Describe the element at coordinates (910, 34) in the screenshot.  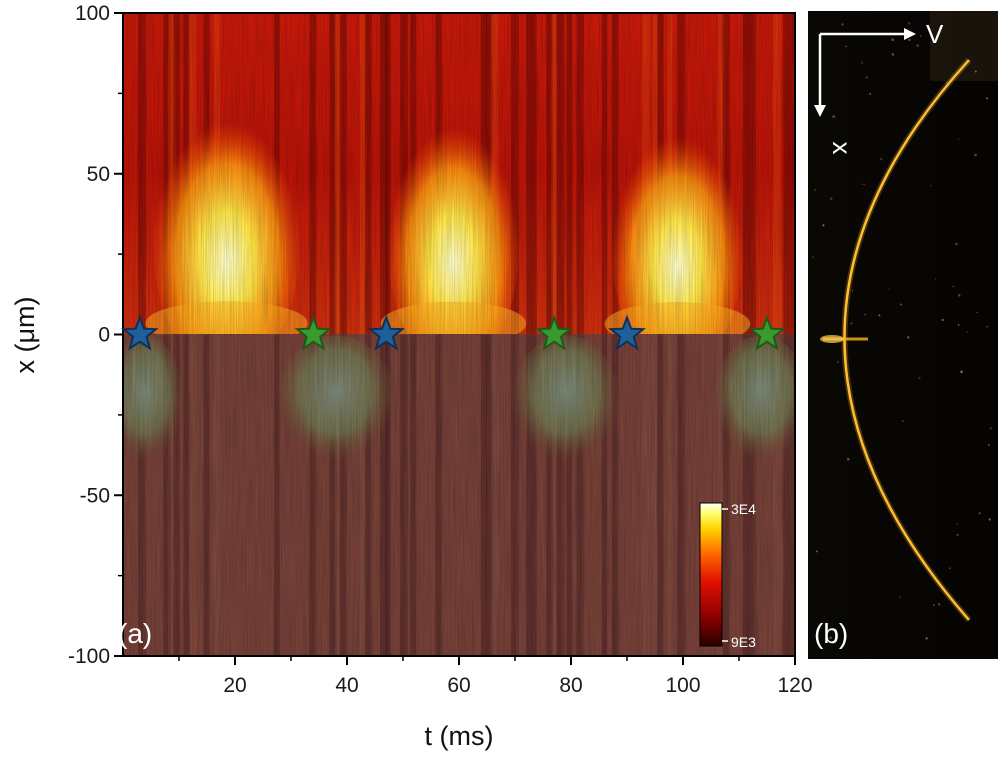
I see `v-arrow-head` at that location.